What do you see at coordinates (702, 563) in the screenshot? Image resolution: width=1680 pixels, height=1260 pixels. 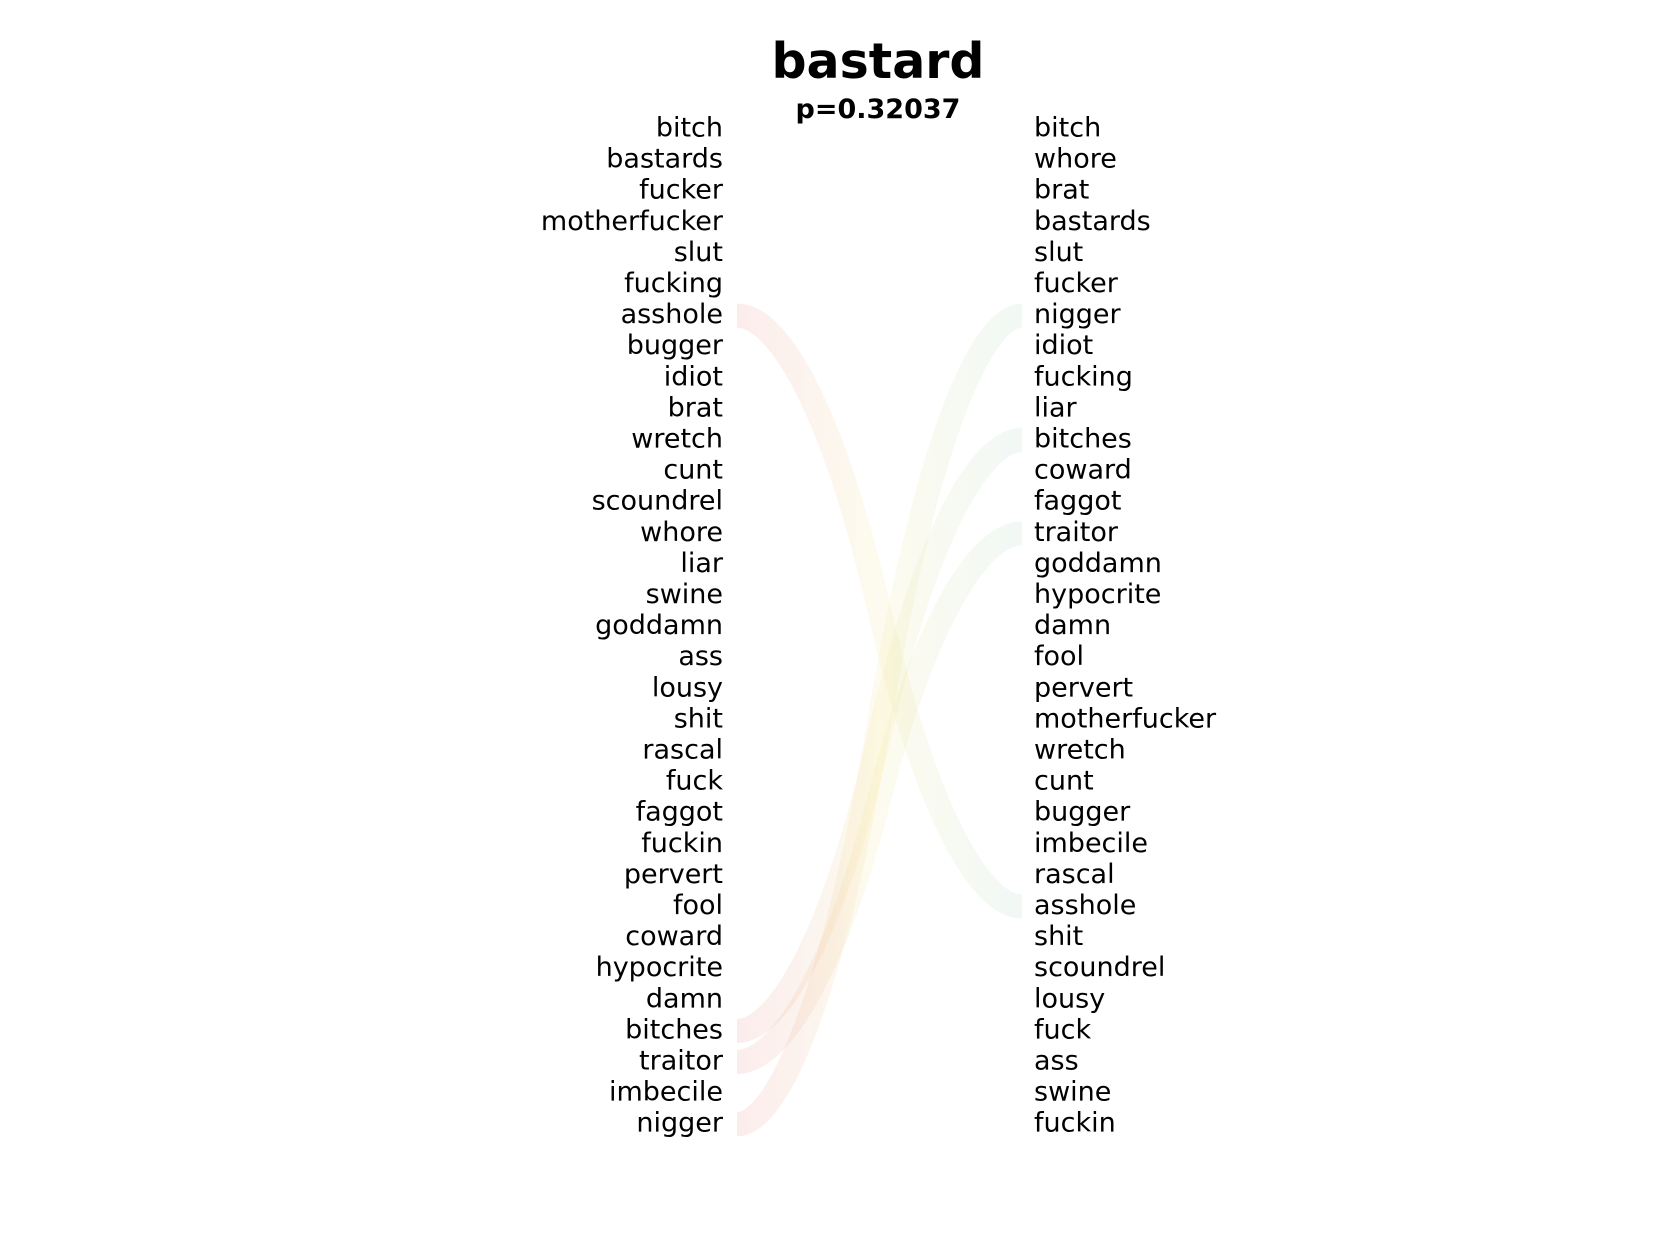 I see `left-rank-label: liar` at bounding box center [702, 563].